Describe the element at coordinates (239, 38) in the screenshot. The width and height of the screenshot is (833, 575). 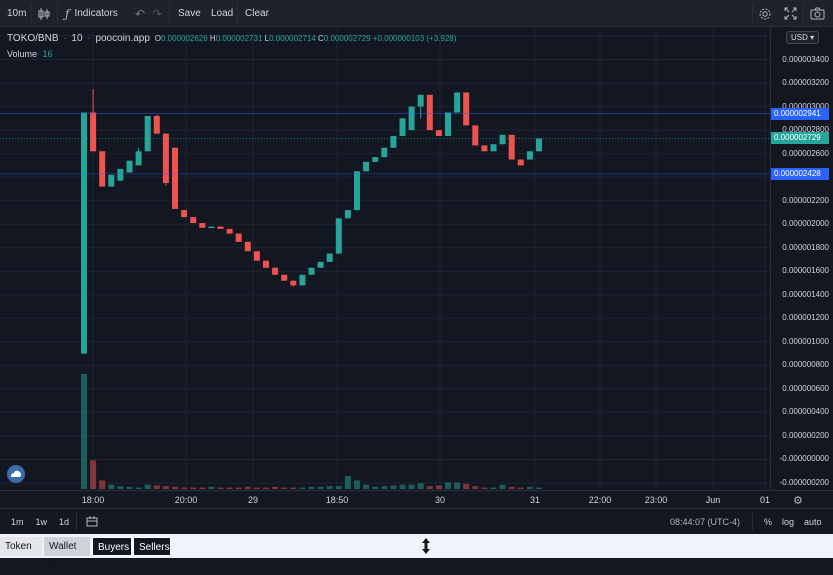
I see `high-value: 0.000002731` at that location.